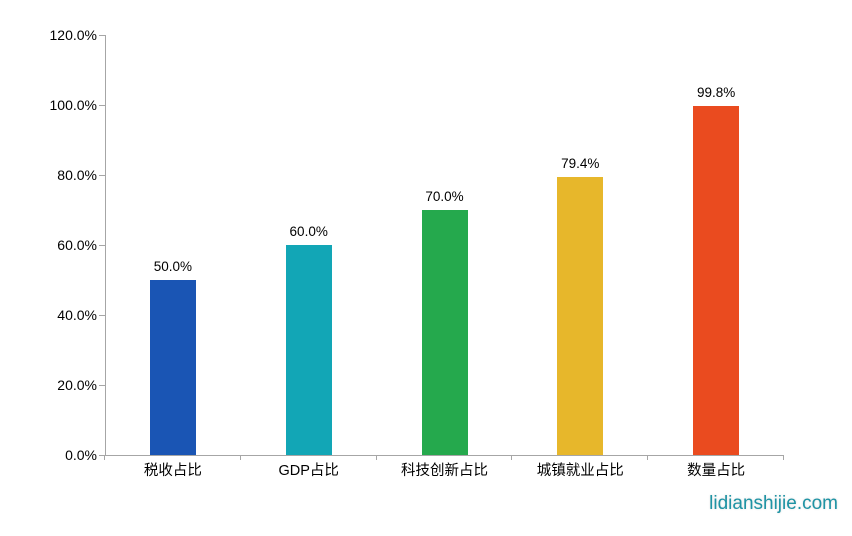  I want to click on data-label: 50.0%, so click(173, 266).